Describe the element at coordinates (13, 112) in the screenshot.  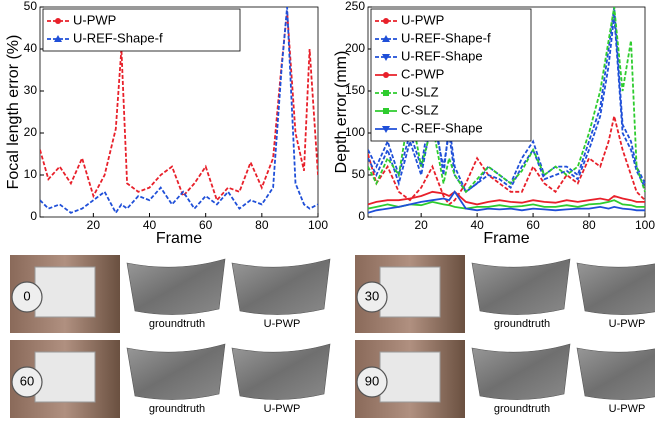
I see `y-axis-label: Focal length error (%)` at that location.